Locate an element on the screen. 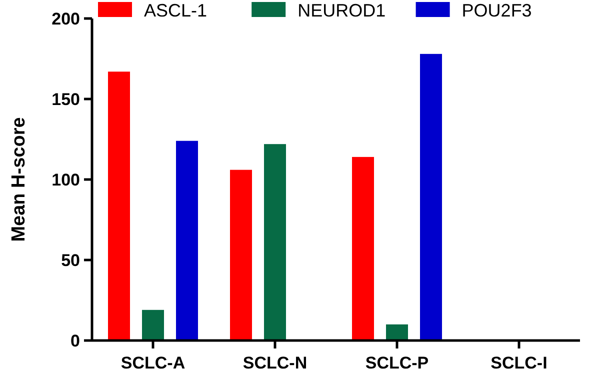 Image resolution: width=596 pixels, height=379 pixels. legend-label: NEUROD1 is located at coordinates (342, 10).